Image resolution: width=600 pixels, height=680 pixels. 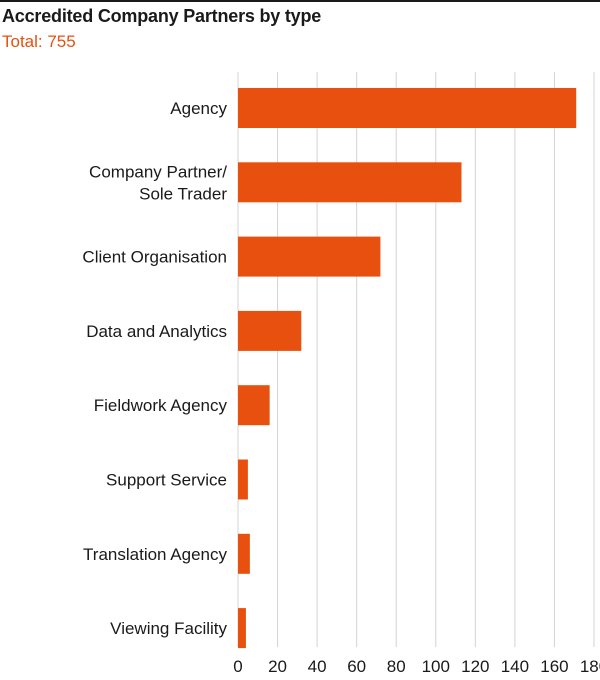 I want to click on category-label: Translation Agency, so click(x=155, y=554).